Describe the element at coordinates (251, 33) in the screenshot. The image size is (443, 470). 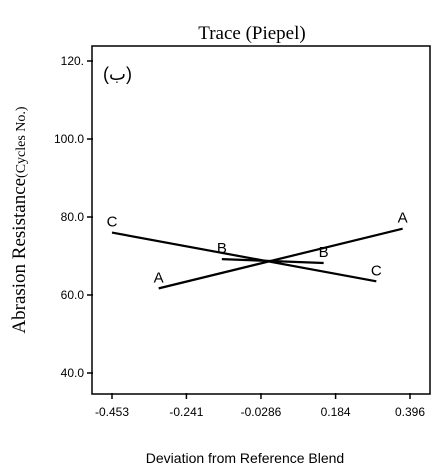
I see `chart-title: Trace (Piepel)` at that location.